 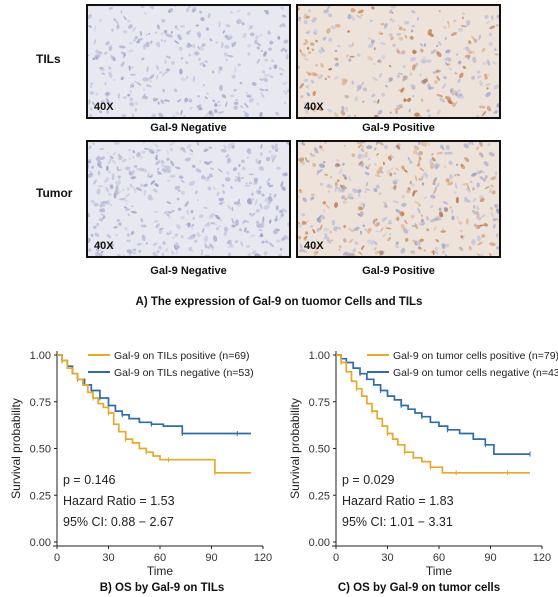 What do you see at coordinates (40, 403) in the screenshot?
I see `y-tick-label: 0.75` at bounding box center [40, 403].